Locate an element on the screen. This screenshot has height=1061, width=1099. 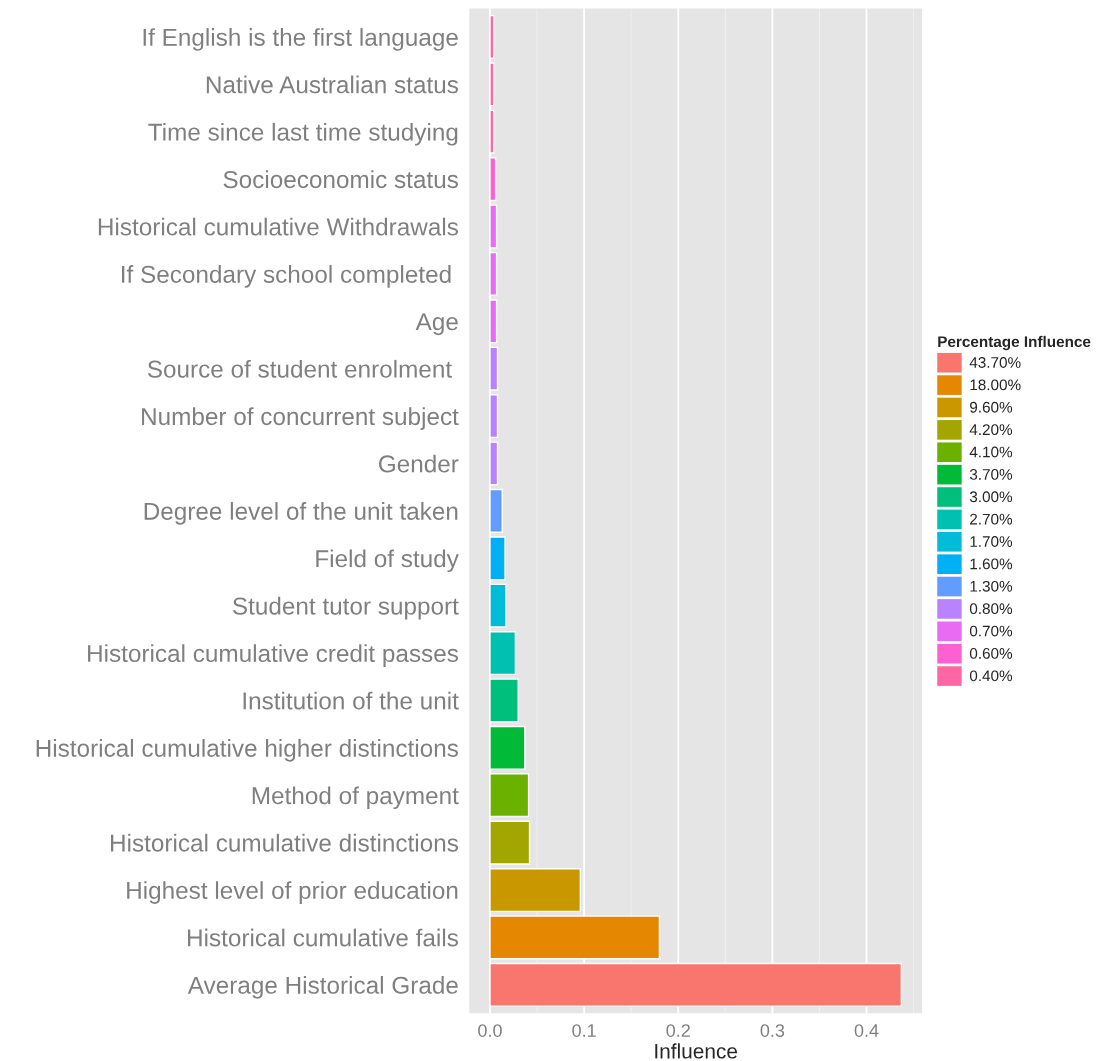
legend-label: 4.10% is located at coordinates (991, 452).